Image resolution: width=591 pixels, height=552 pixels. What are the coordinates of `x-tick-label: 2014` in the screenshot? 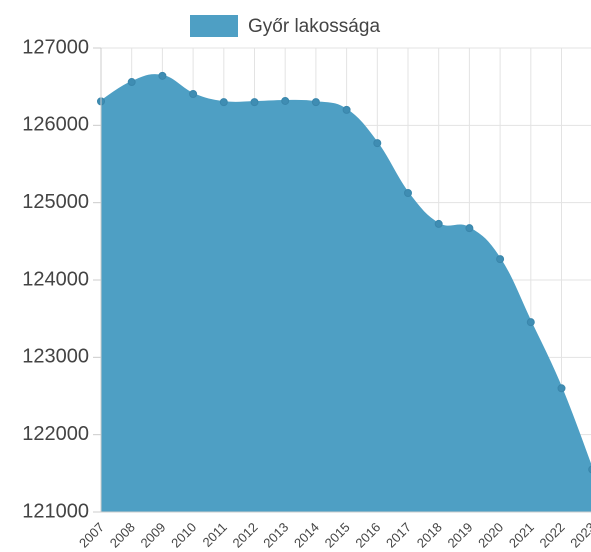 It's located at (306, 535).